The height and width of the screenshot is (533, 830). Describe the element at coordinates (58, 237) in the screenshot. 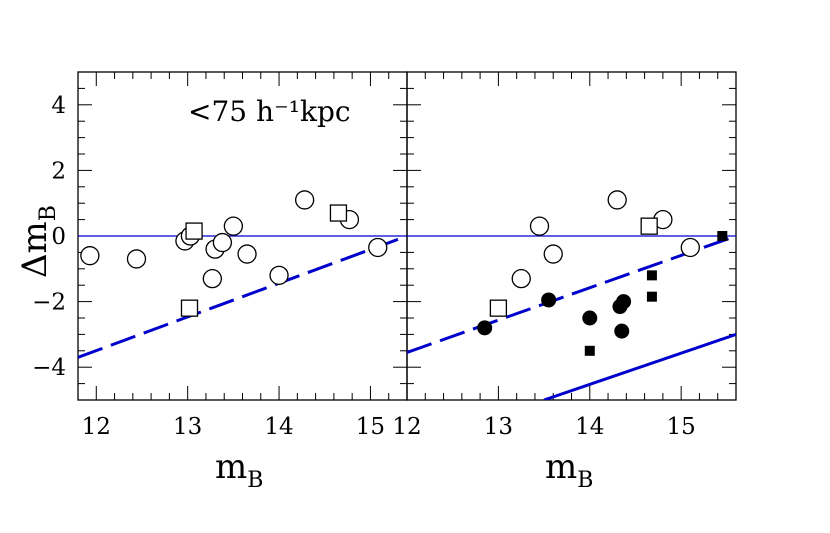

I see `y-tick-label: 0` at that location.